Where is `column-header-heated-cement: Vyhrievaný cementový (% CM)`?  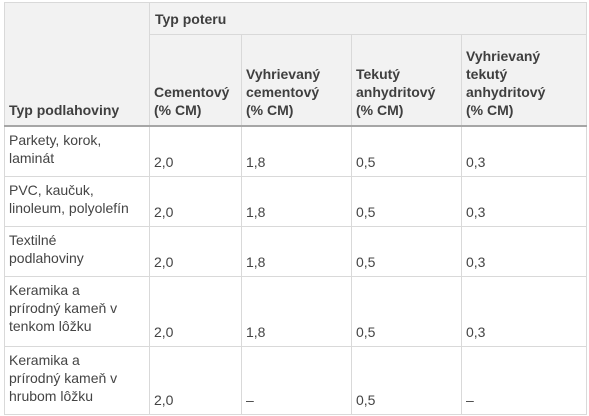 column-header-heated-cement: Vyhrievaný cementový (% CM) is located at coordinates (296, 80).